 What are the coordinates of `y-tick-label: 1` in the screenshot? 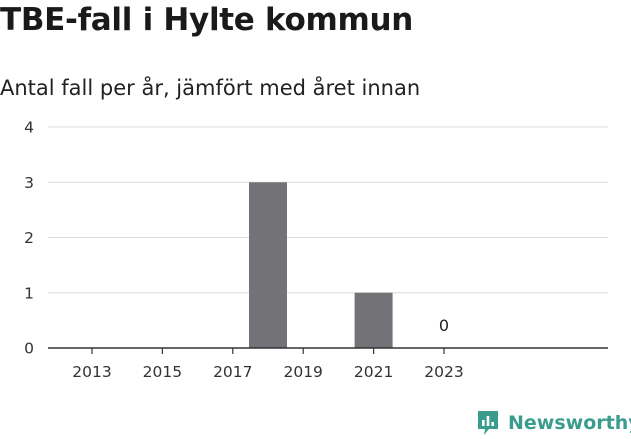 It's located at (29, 293).